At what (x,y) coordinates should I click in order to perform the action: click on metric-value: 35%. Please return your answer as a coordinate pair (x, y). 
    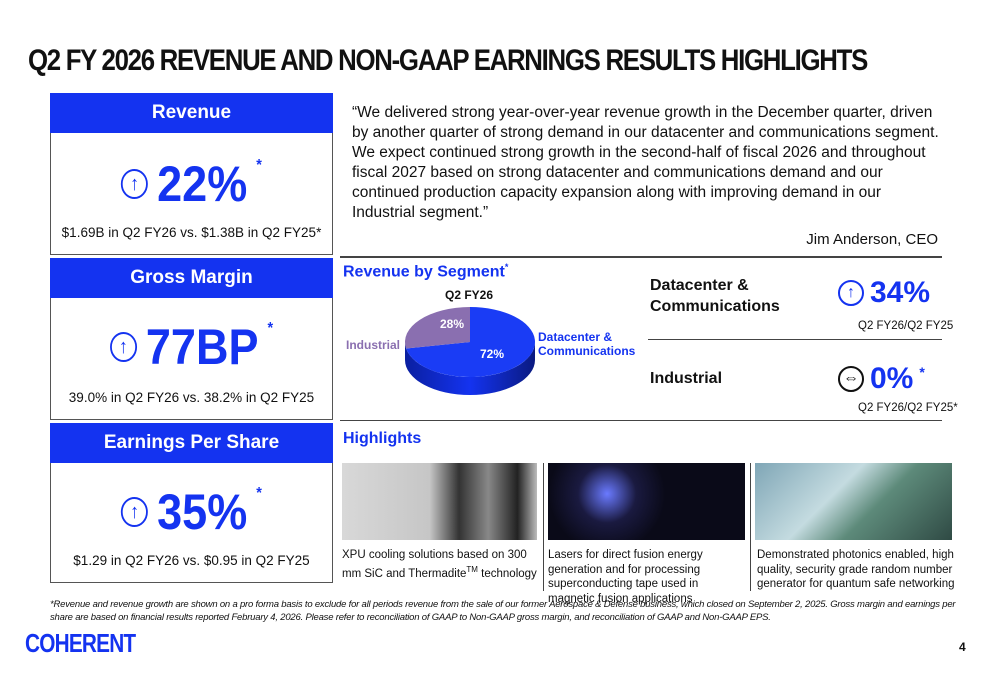
    Looking at the image, I should click on (202, 512).